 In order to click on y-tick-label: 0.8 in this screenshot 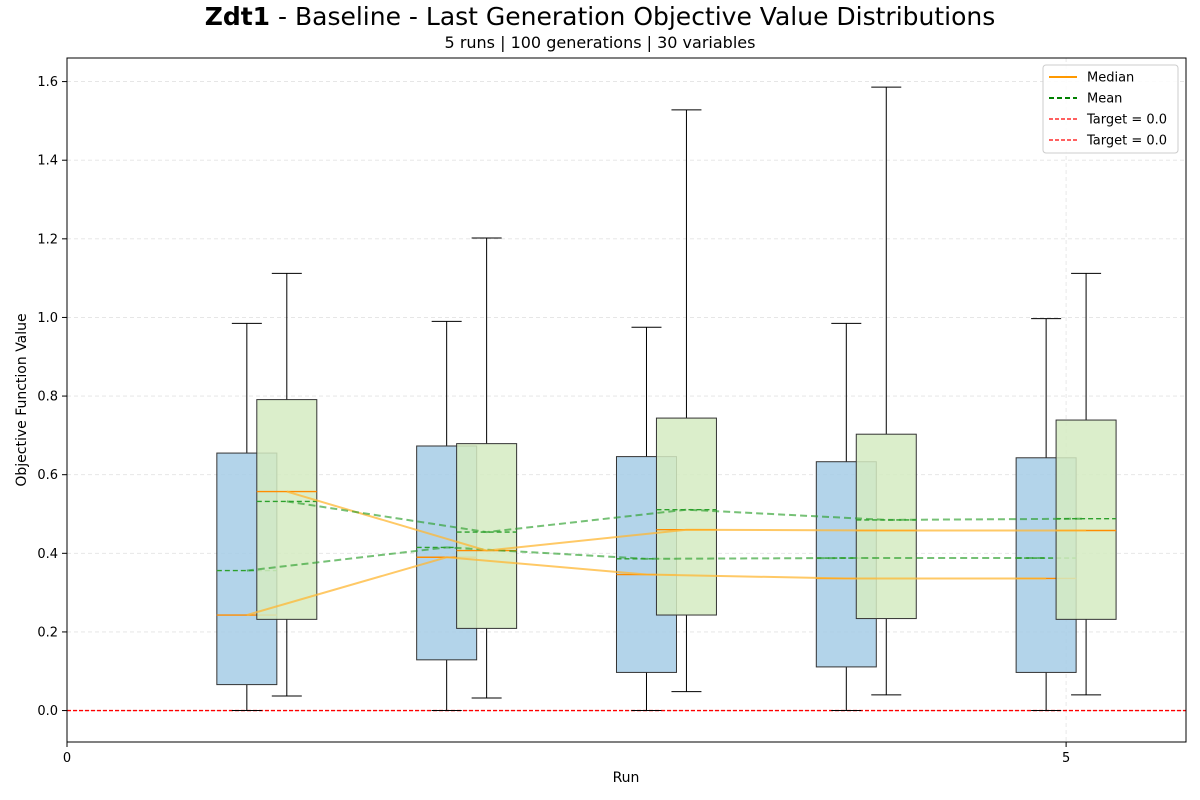, I will do `click(47, 397)`.